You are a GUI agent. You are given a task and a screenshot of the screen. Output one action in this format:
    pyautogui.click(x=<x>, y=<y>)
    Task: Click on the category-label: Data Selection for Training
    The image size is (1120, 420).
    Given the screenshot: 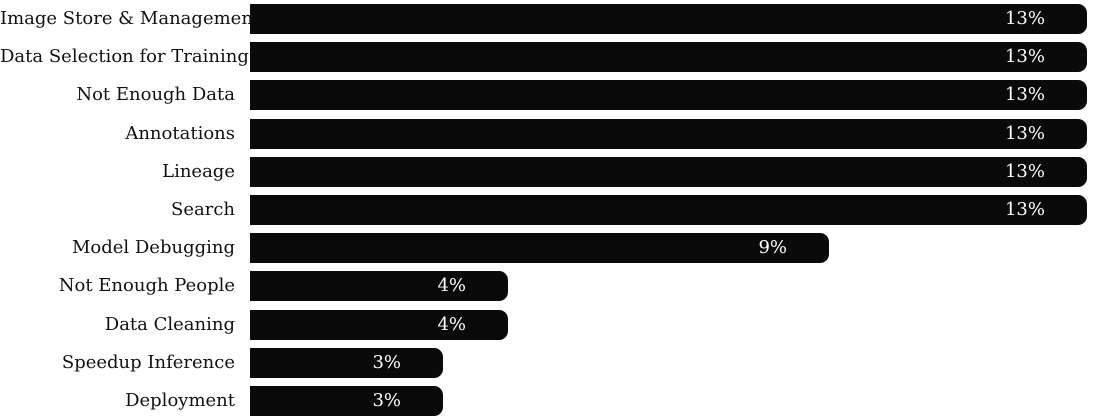 What is the action you would take?
    pyautogui.click(x=124, y=57)
    